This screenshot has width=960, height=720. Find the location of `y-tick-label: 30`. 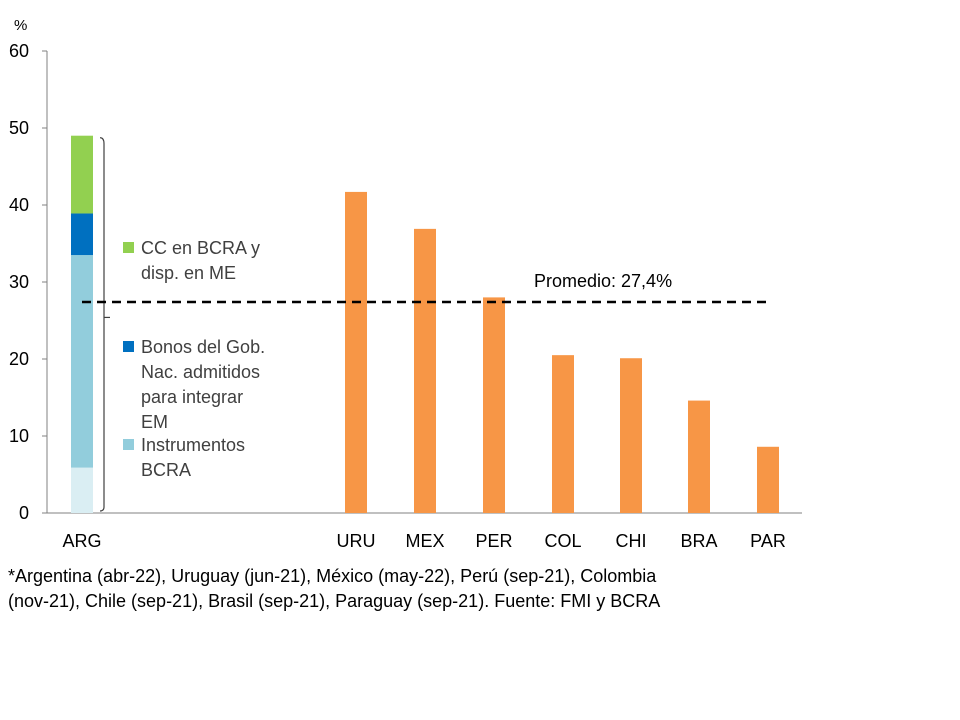

y-tick-label: 30 is located at coordinates (19, 282).